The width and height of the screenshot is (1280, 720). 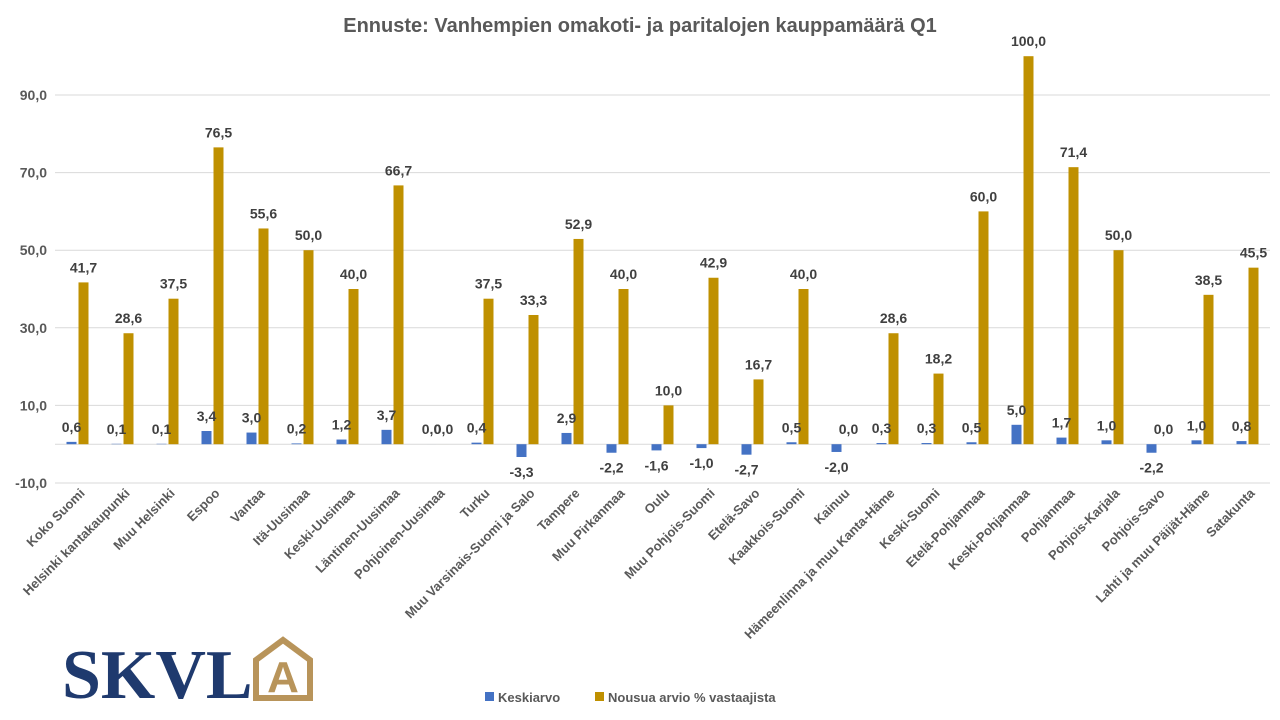 I want to click on skvl-logo: SKVL A, so click(x=187, y=675).